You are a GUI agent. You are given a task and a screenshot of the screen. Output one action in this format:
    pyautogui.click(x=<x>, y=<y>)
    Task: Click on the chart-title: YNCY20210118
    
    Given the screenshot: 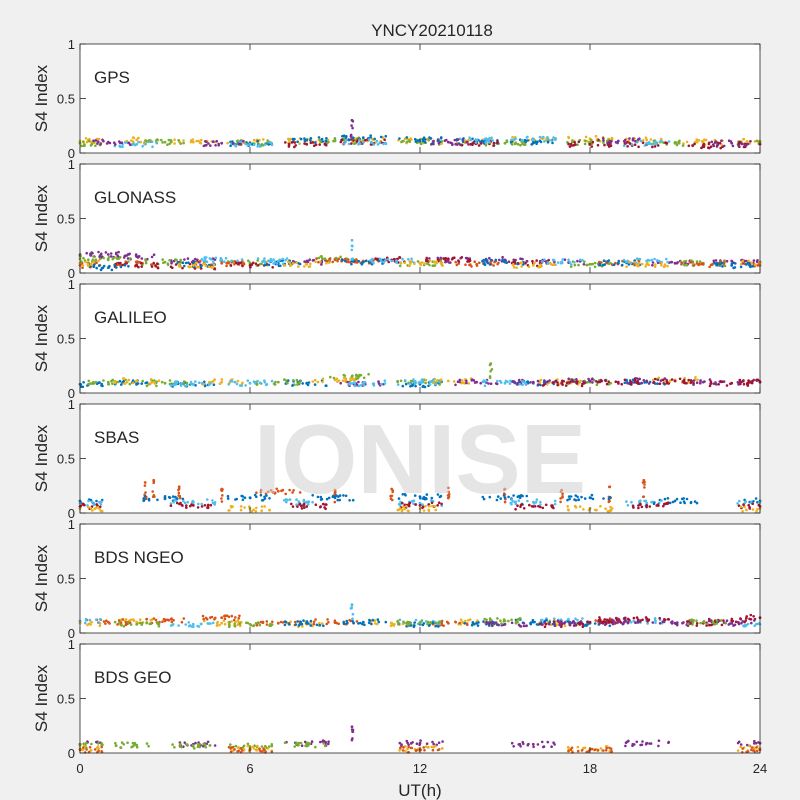 What is the action you would take?
    pyautogui.click(x=432, y=30)
    